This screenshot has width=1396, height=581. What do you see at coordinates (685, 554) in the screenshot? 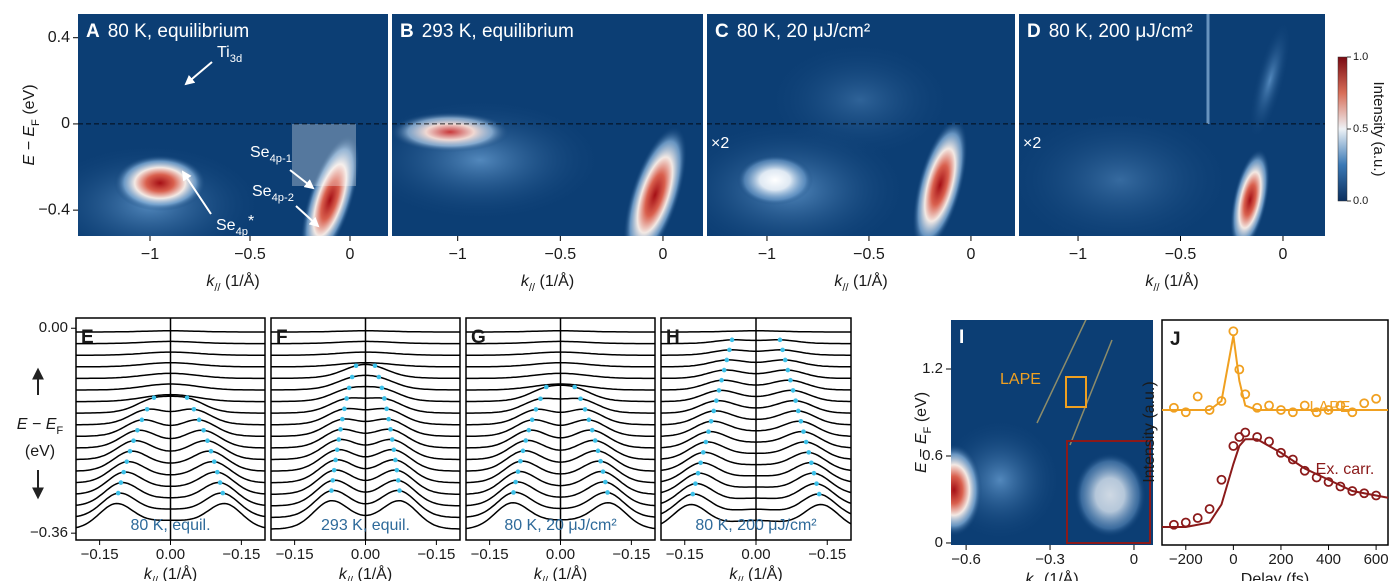
I see `x-tick-label: −0.15` at bounding box center [685, 554].